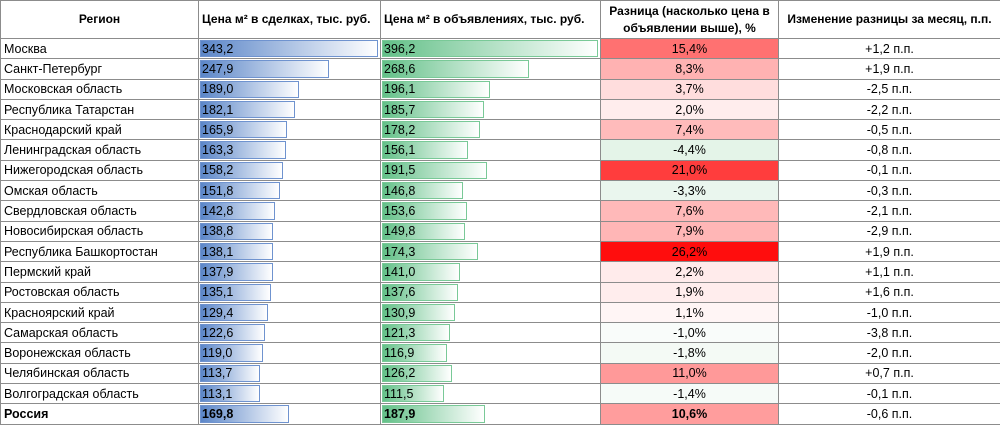  I want to click on change-cell: -3,8 п.п., so click(889, 333).